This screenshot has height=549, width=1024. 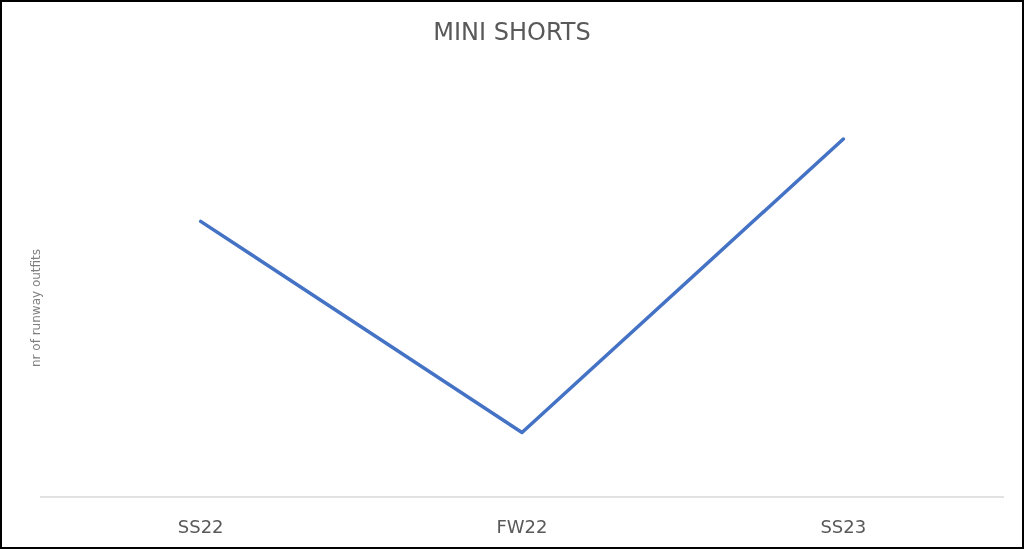 I want to click on x-tick-label: SS22, so click(x=200, y=526).